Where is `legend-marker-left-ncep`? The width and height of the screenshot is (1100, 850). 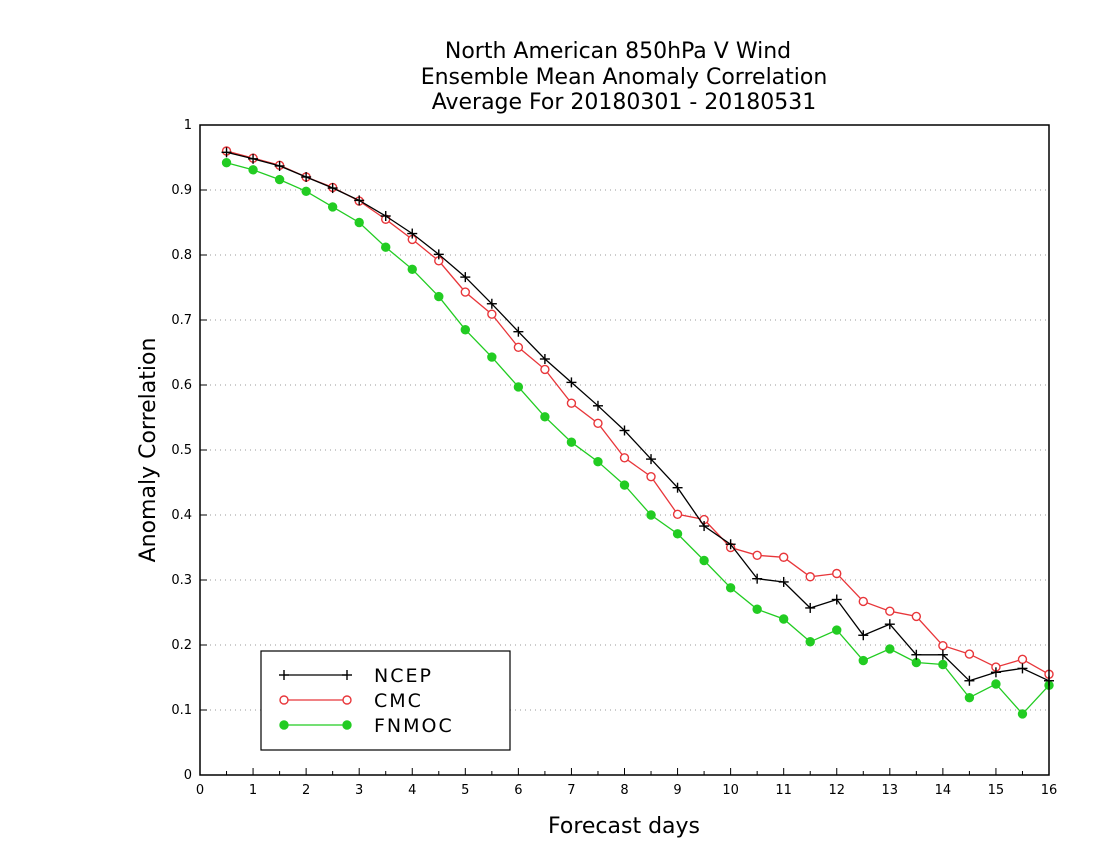
legend-marker-left-ncep is located at coordinates (284, 675).